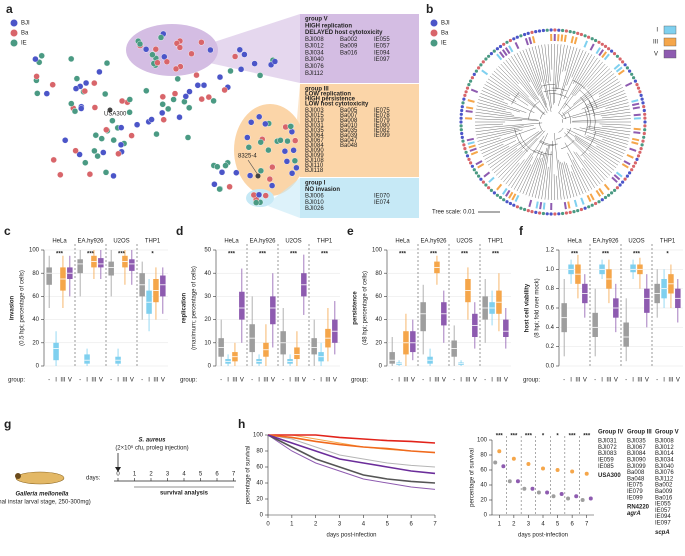 The image size is (685, 556). Describe the element at coordinates (382, 111) in the screenshot. I see `strain-name: IE075` at that location.